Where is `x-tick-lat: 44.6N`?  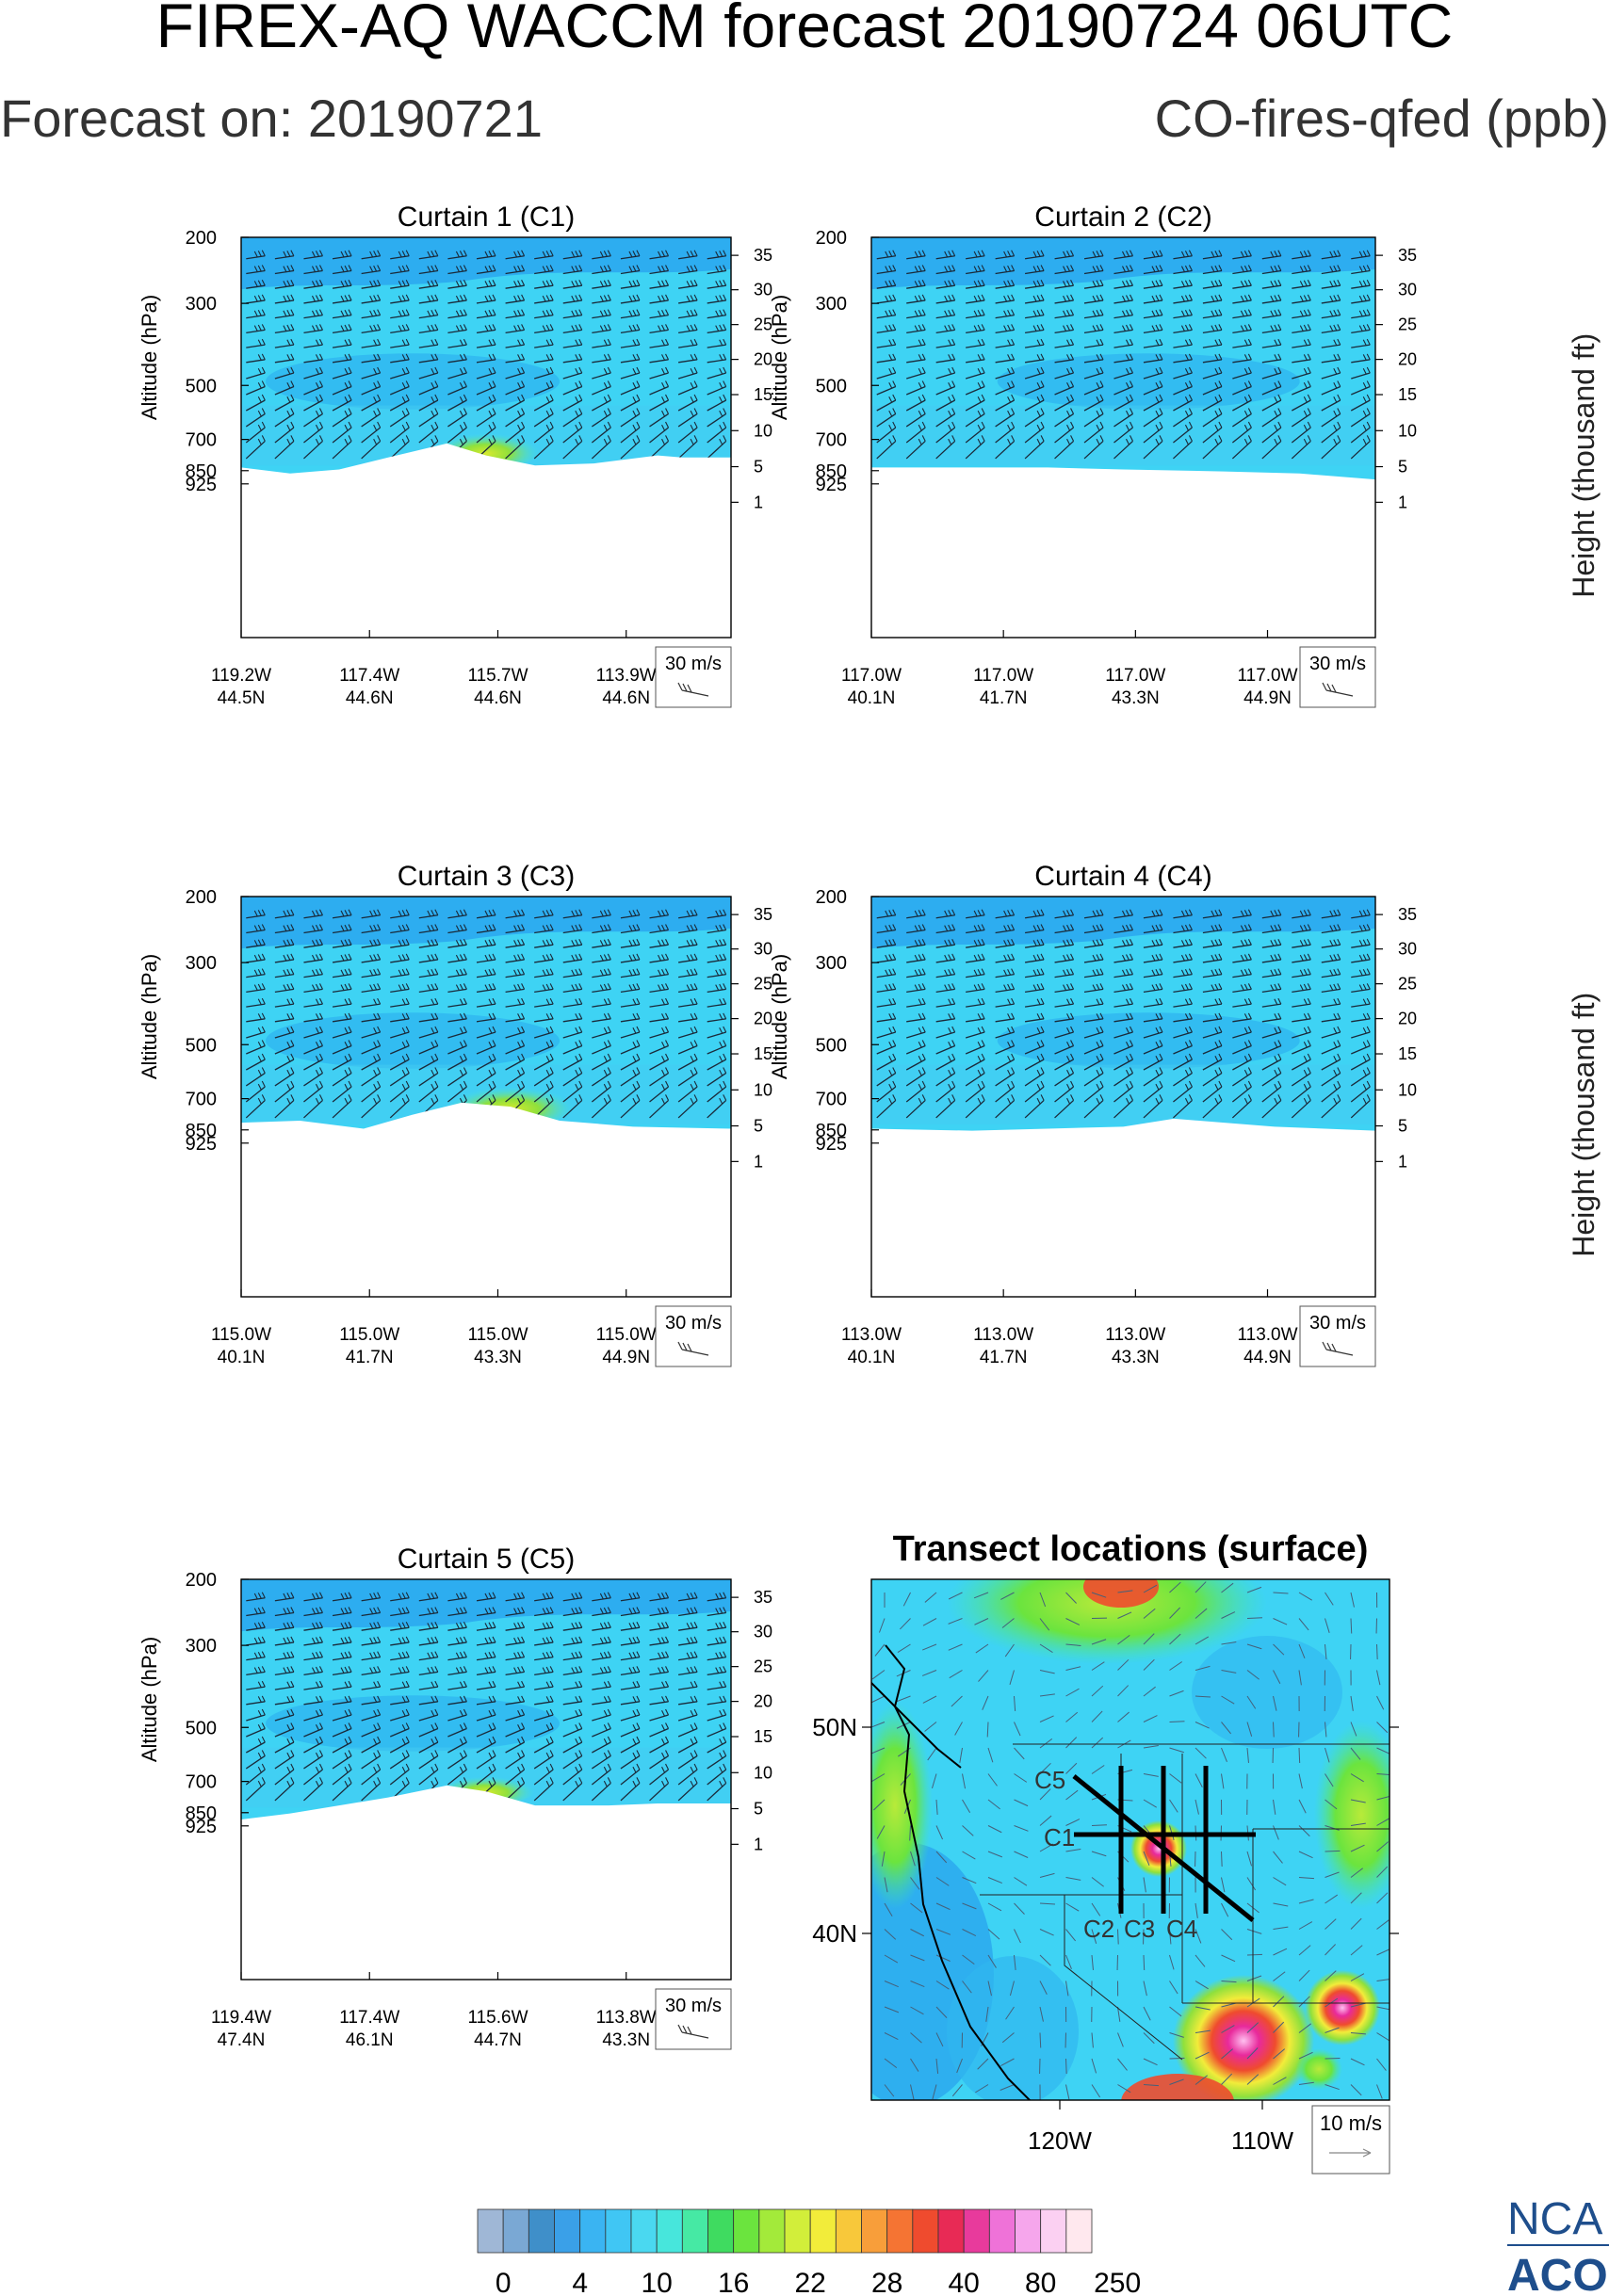
x-tick-lat: 44.6N is located at coordinates (370, 698).